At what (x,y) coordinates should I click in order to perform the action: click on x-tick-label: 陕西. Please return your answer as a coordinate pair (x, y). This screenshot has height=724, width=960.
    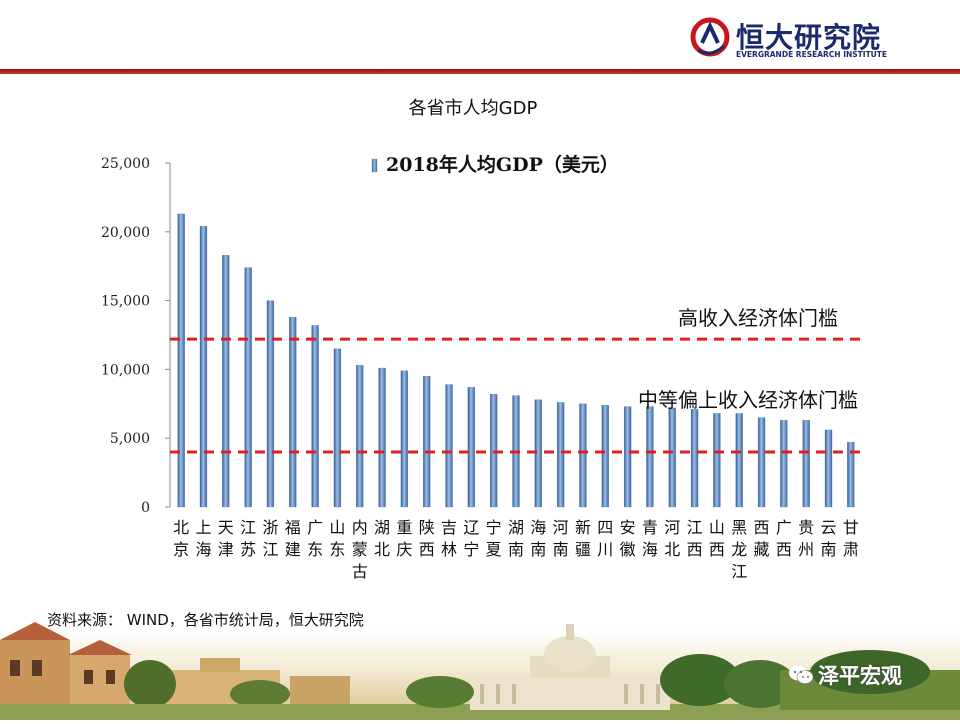
    Looking at the image, I should click on (427, 538).